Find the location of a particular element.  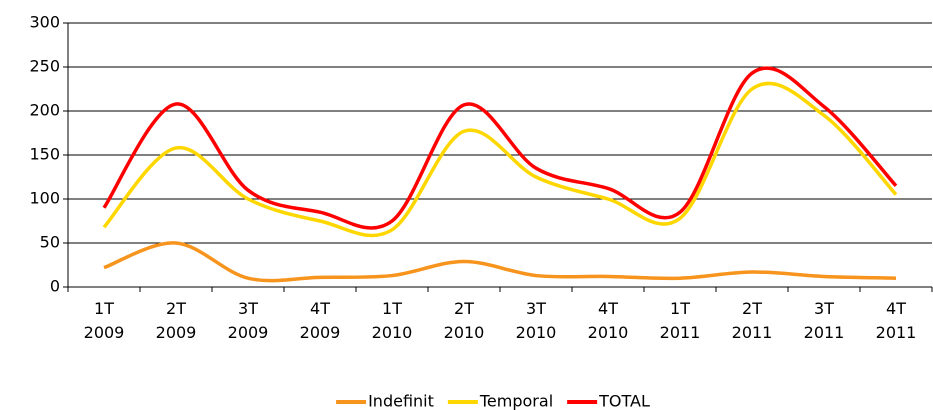

y-tick-label: 200 is located at coordinates (44, 110).